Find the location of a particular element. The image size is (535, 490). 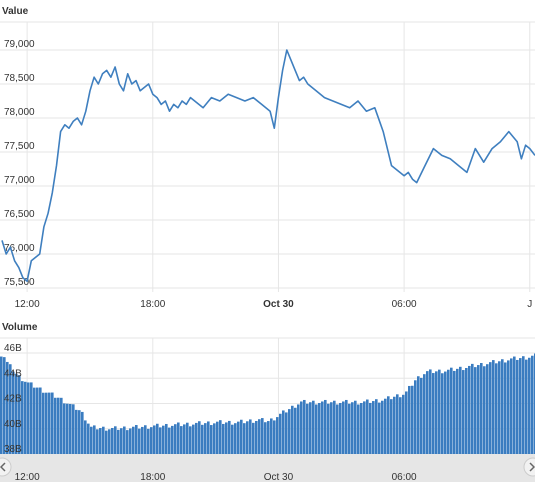

volume-y-tick-label: 40B is located at coordinates (13, 424).